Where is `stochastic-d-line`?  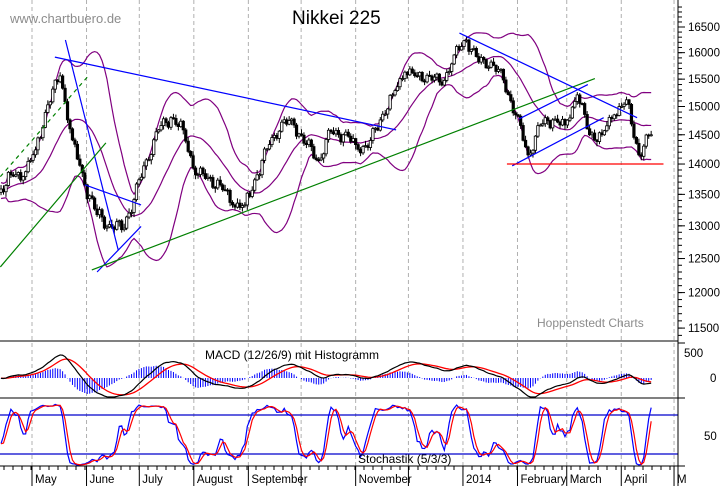
stochastic-d-line is located at coordinates (326, 435).